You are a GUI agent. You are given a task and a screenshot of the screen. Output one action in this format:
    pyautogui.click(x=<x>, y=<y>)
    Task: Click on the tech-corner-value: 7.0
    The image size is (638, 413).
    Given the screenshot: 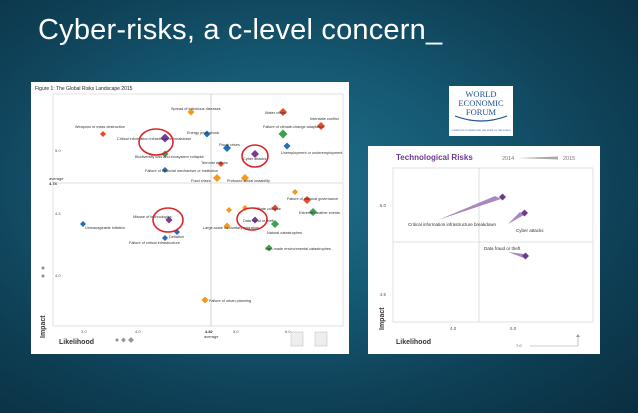 What is the action you would take?
    pyautogui.click(x=519, y=345)
    